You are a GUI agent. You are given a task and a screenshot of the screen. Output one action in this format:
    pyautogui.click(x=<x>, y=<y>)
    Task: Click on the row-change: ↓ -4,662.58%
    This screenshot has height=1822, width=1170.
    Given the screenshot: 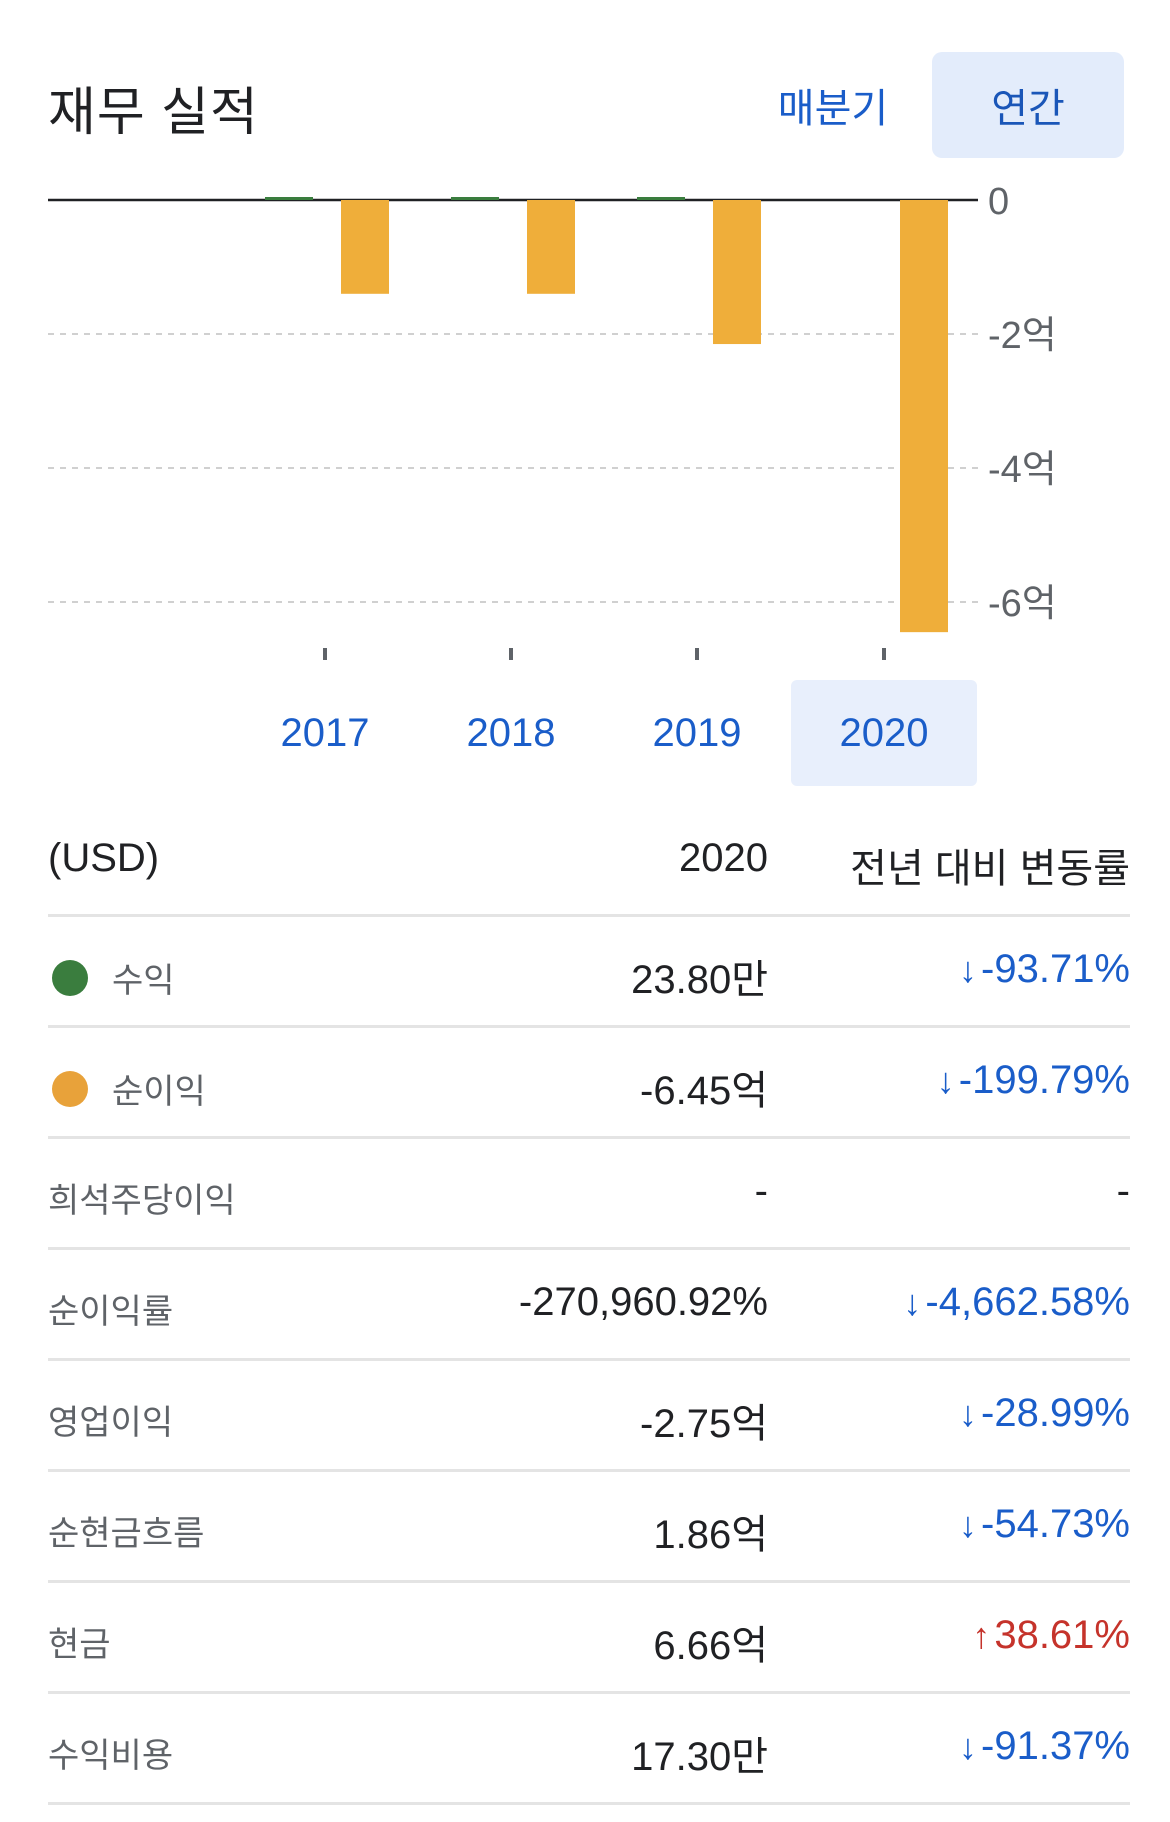 What is the action you would take?
    pyautogui.click(x=1016, y=1302)
    